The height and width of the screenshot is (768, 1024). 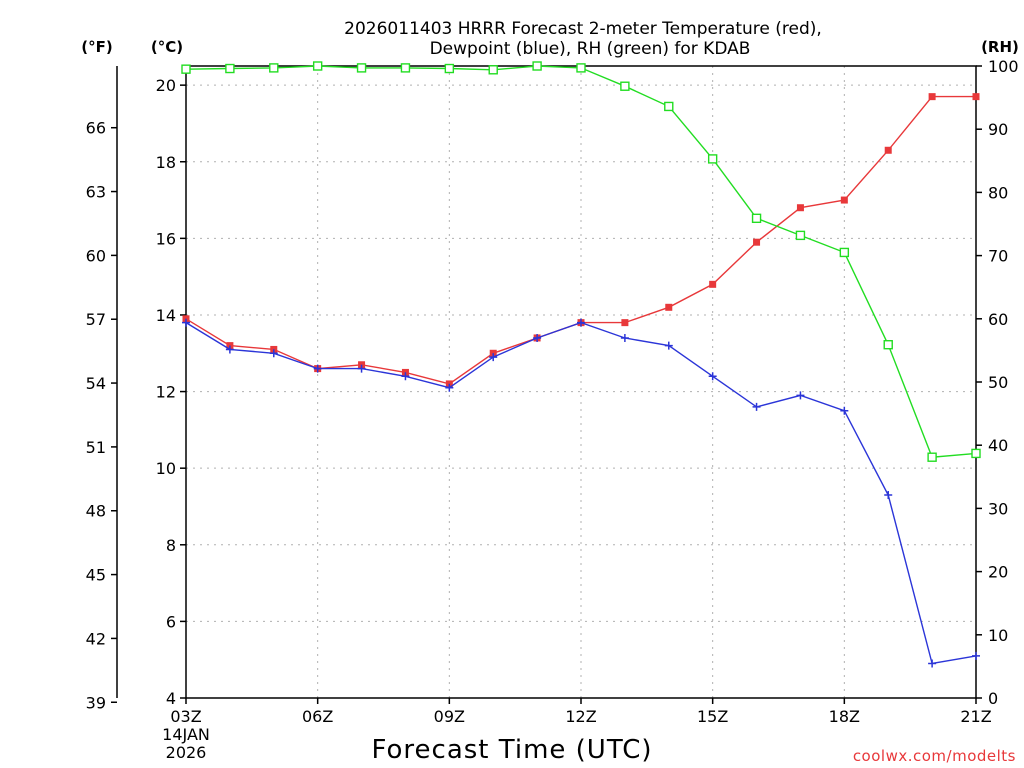 What do you see at coordinates (590, 49) in the screenshot?
I see `chart-title-line-2: Dewpoint (blue), RH (green) for KDAB` at bounding box center [590, 49].